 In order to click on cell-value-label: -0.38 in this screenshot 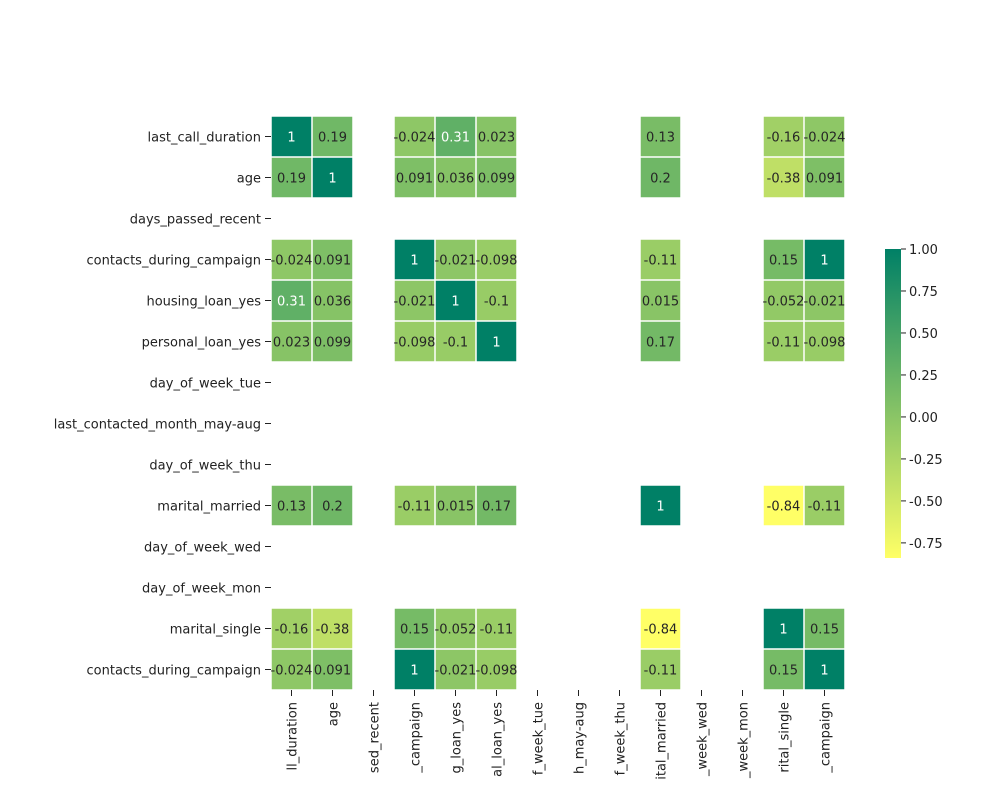, I will do `click(333, 630)`.